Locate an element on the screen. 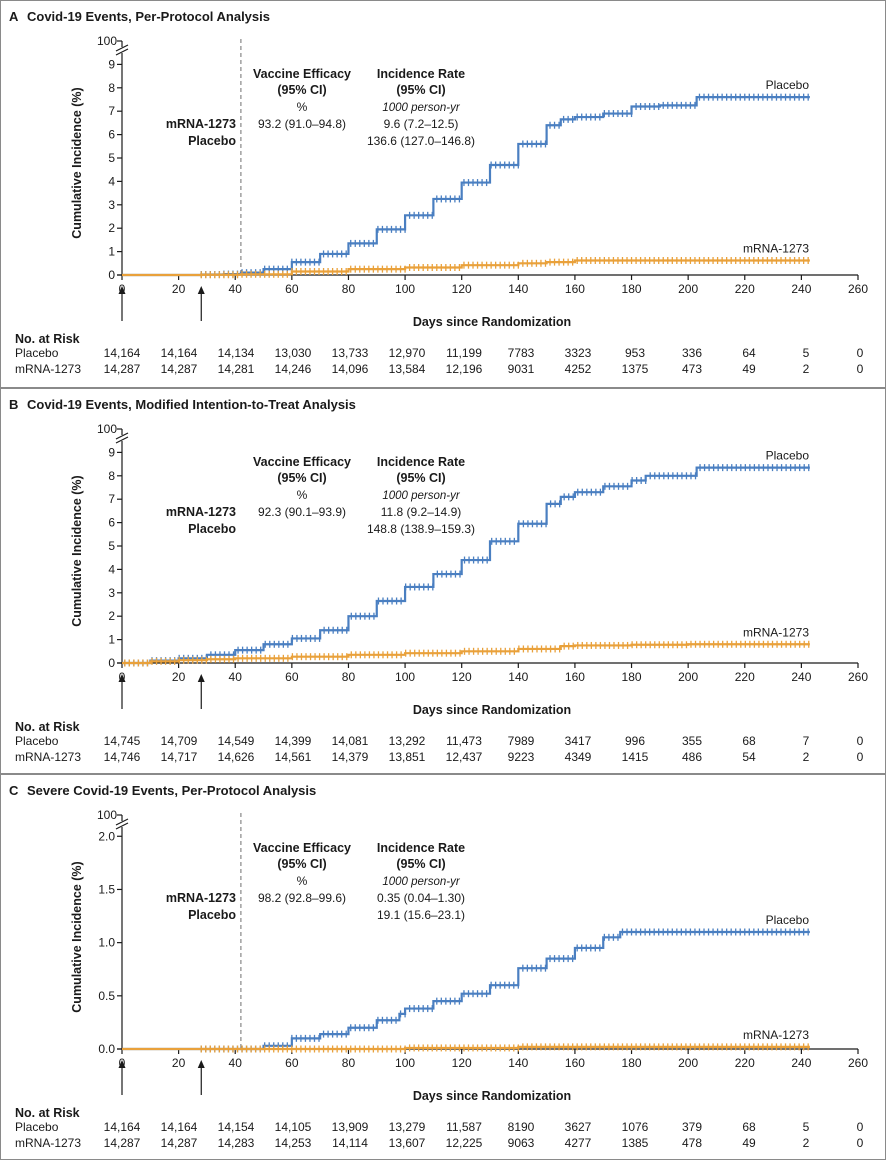 The image size is (886, 1160). ve-unit: % is located at coordinates (302, 107).